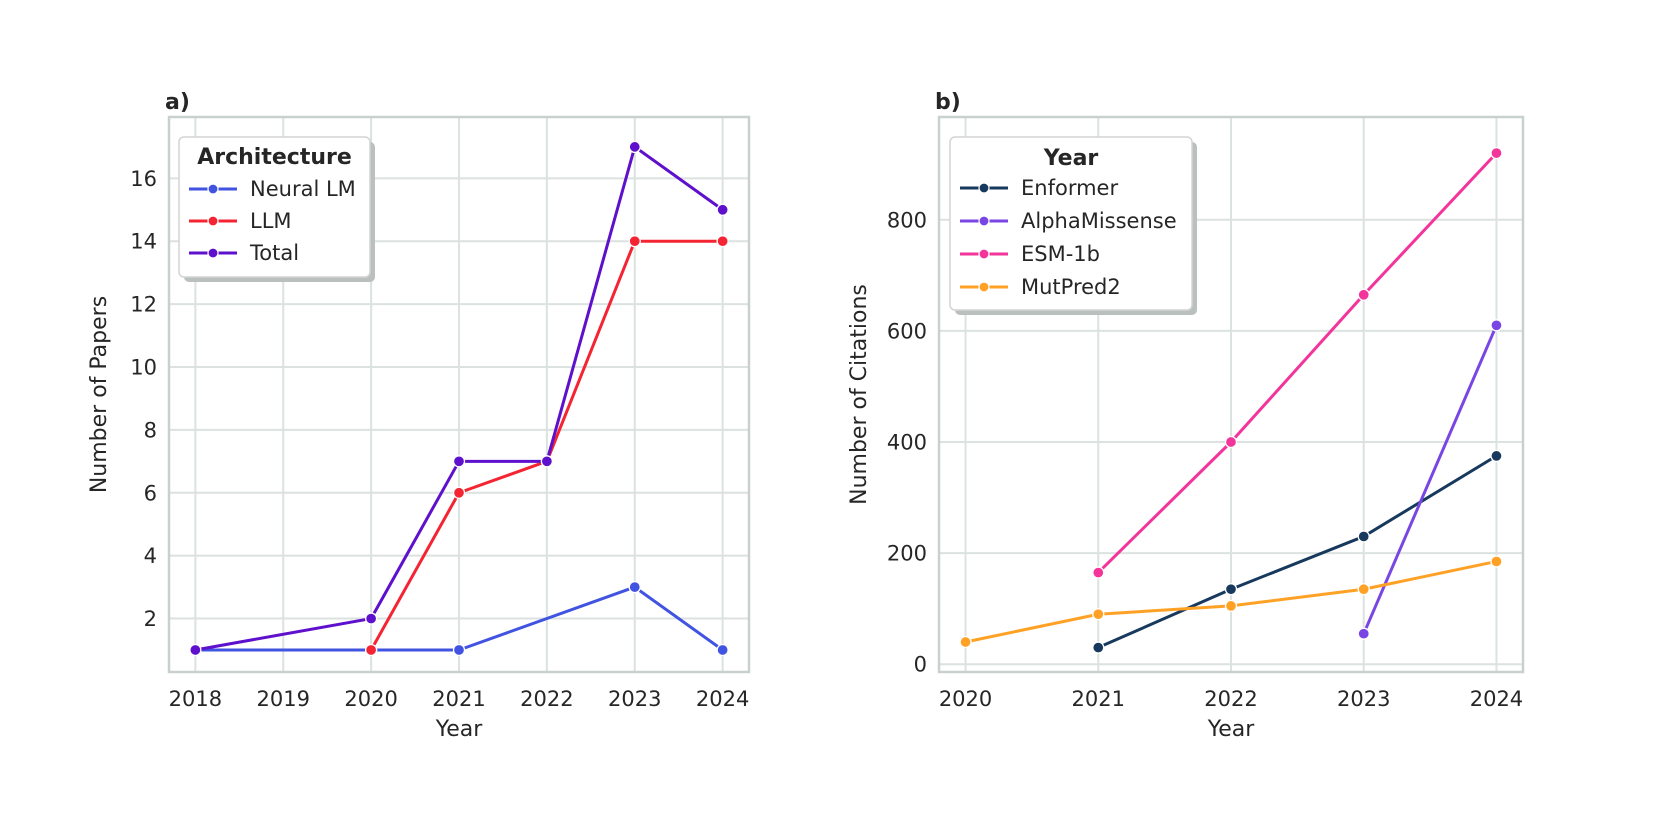  What do you see at coordinates (1363, 294) in the screenshot?
I see `data-point-esm-1b-2023` at bounding box center [1363, 294].